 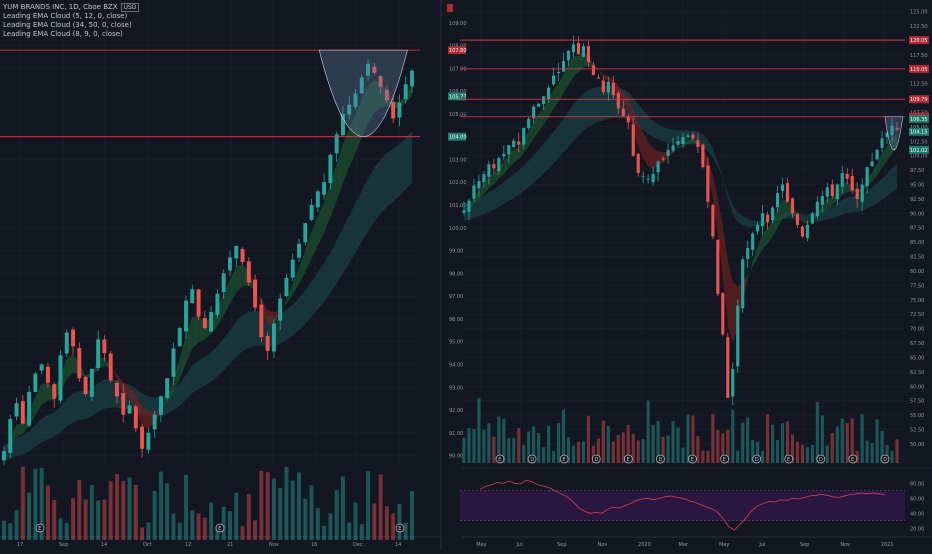 What do you see at coordinates (65, 16) in the screenshot?
I see `indicator-label: Leading EMA Cloud (5, 12, 0, close)` at bounding box center [65, 16].